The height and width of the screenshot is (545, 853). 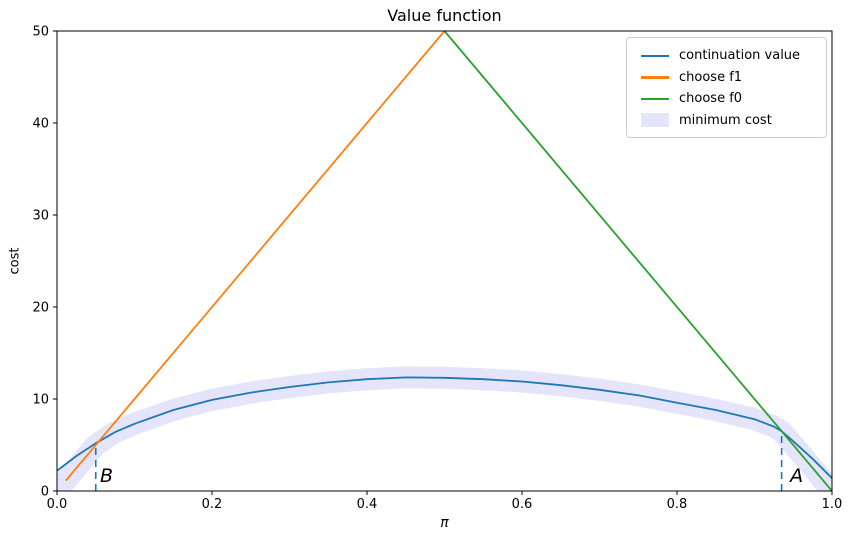 What do you see at coordinates (40, 32) in the screenshot?
I see `y-tick-label: 50` at bounding box center [40, 32].